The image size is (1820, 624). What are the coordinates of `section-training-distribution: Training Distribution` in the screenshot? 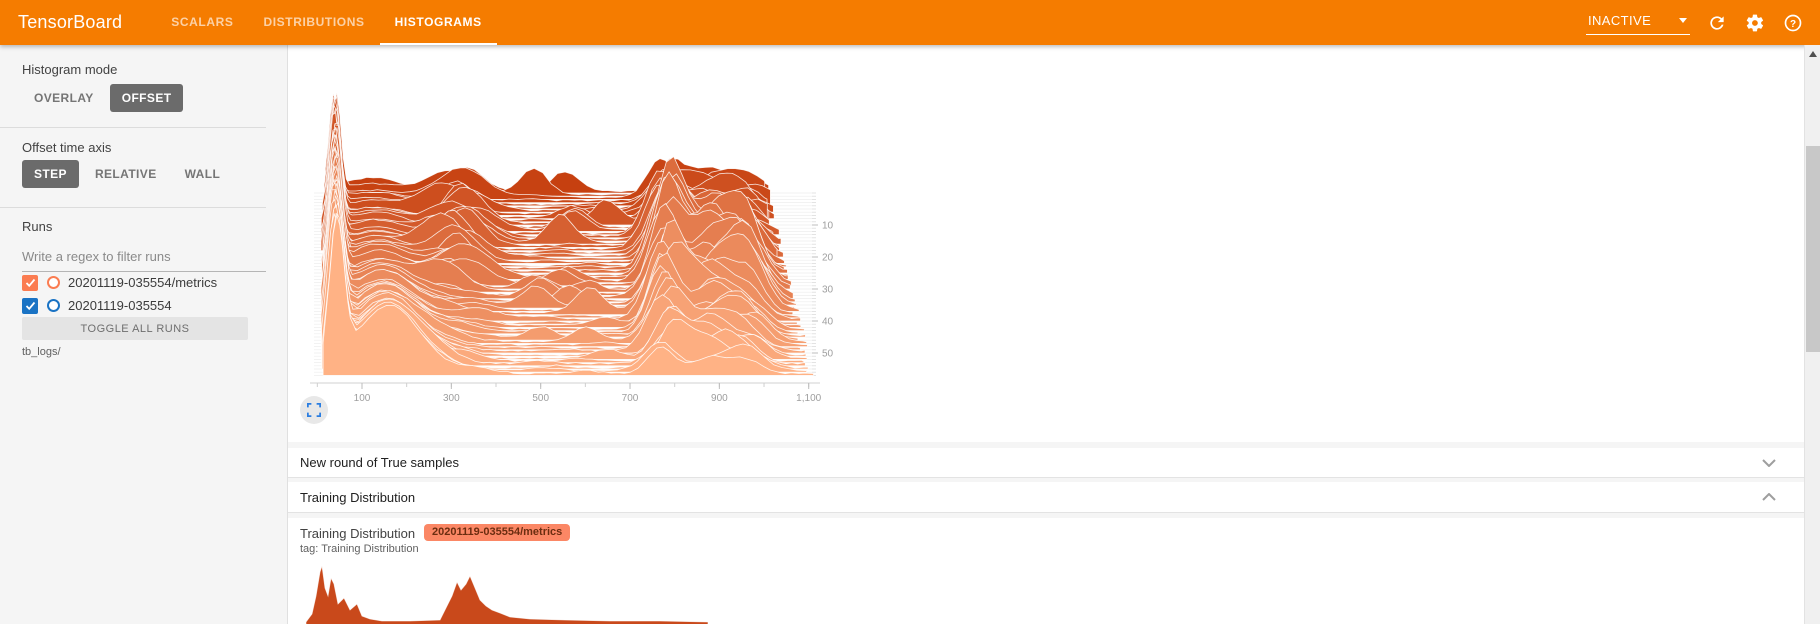 It's located at (1046, 497).